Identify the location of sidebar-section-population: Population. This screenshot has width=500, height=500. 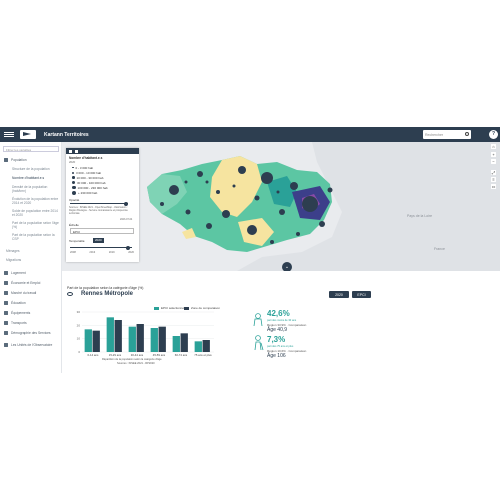
(15, 160).